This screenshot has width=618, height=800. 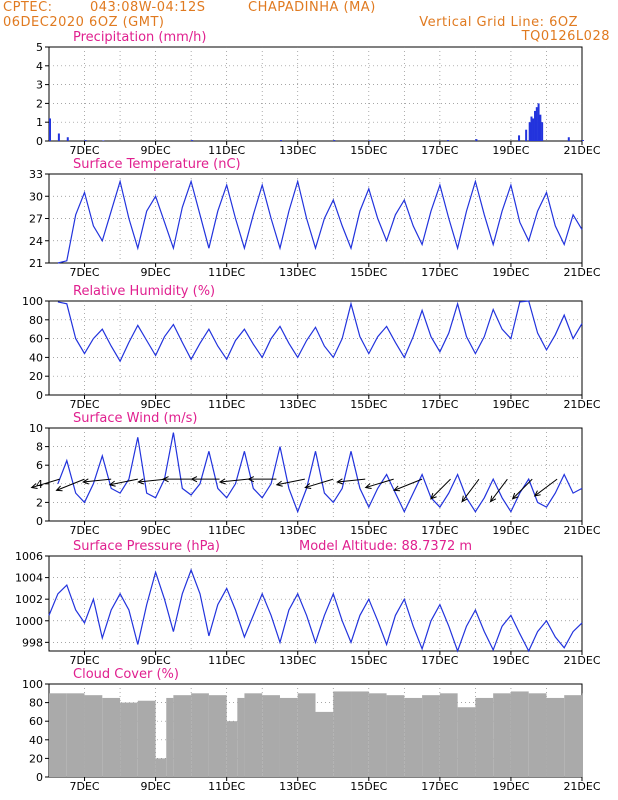 I want to click on y-tick-label: 100, so click(x=32, y=301).